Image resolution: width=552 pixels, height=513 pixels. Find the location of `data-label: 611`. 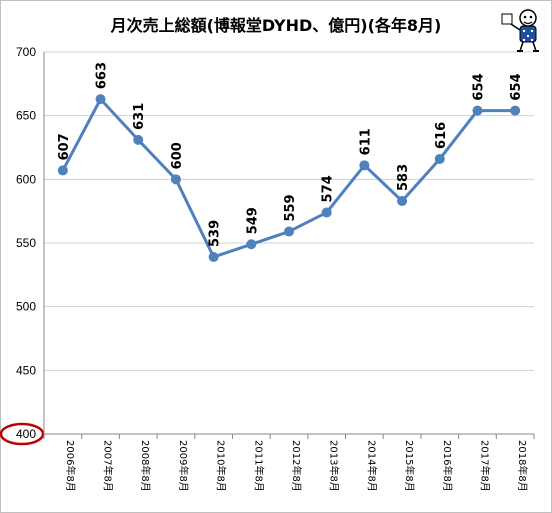

data-label: 611 is located at coordinates (365, 141).